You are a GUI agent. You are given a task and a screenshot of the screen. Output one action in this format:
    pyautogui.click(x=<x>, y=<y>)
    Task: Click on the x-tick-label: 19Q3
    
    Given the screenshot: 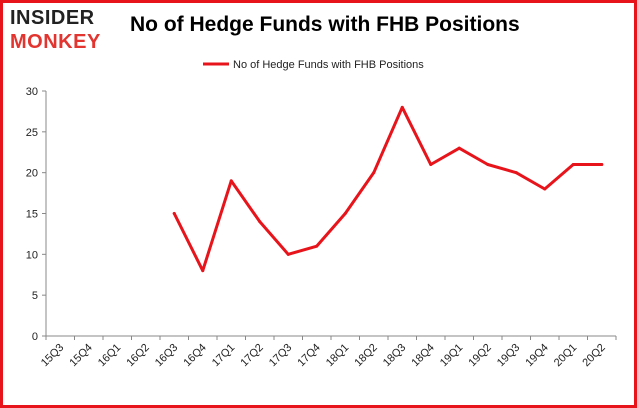 What is the action you would take?
    pyautogui.click(x=509, y=356)
    